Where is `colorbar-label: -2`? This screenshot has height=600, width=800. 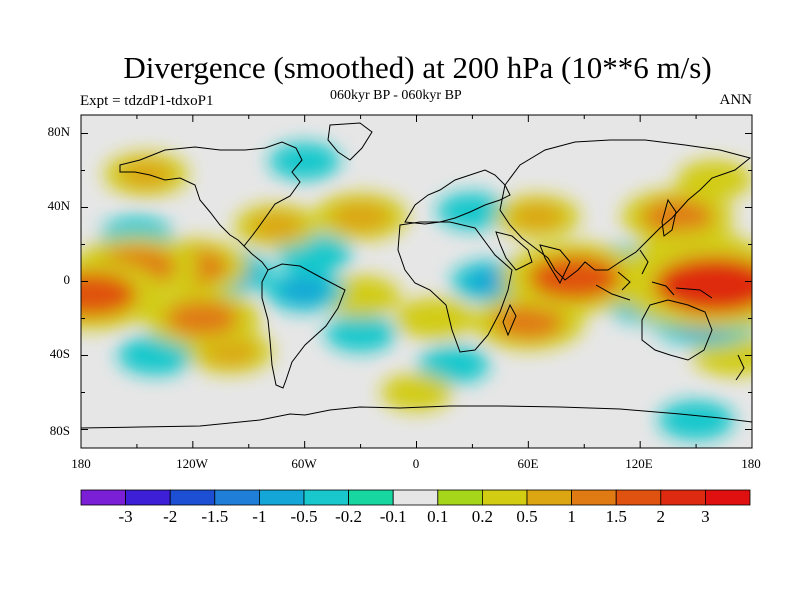 colorbar-label: -2 is located at coordinates (170, 516).